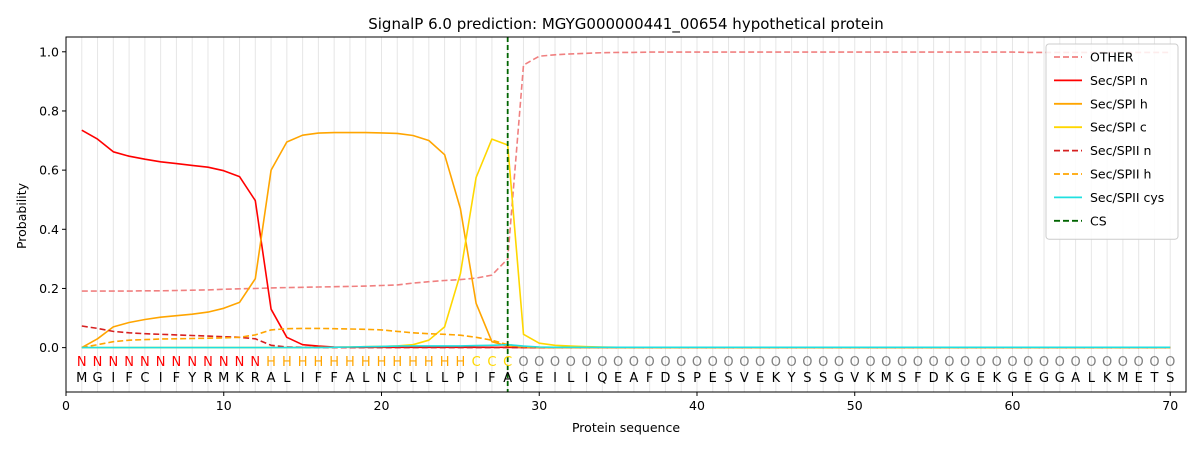 Image resolution: width=1200 pixels, height=450 pixels. Describe the element at coordinates (224, 405) in the screenshot. I see `x-tick-label: 10` at that location.